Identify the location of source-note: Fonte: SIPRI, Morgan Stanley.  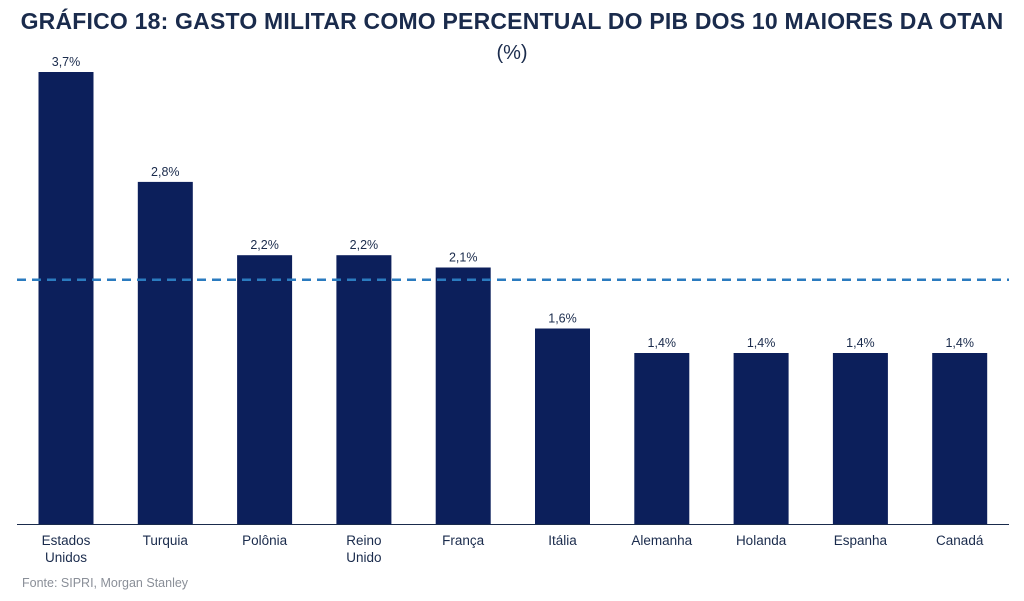
(105, 583).